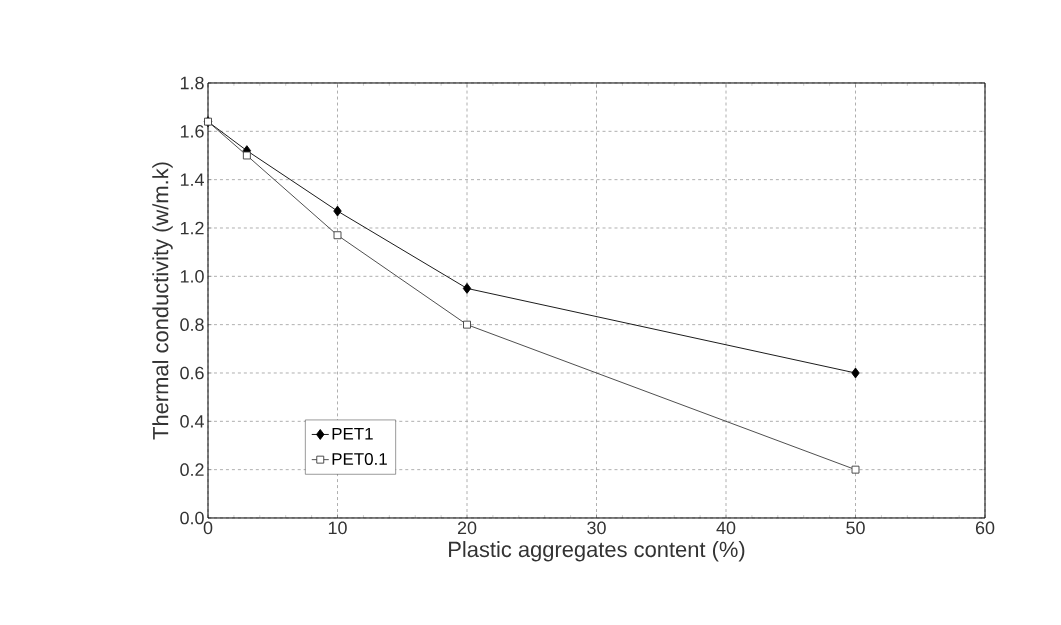 This screenshot has width=1061, height=625. What do you see at coordinates (855, 528) in the screenshot?
I see `x-tick-label: 50` at bounding box center [855, 528].